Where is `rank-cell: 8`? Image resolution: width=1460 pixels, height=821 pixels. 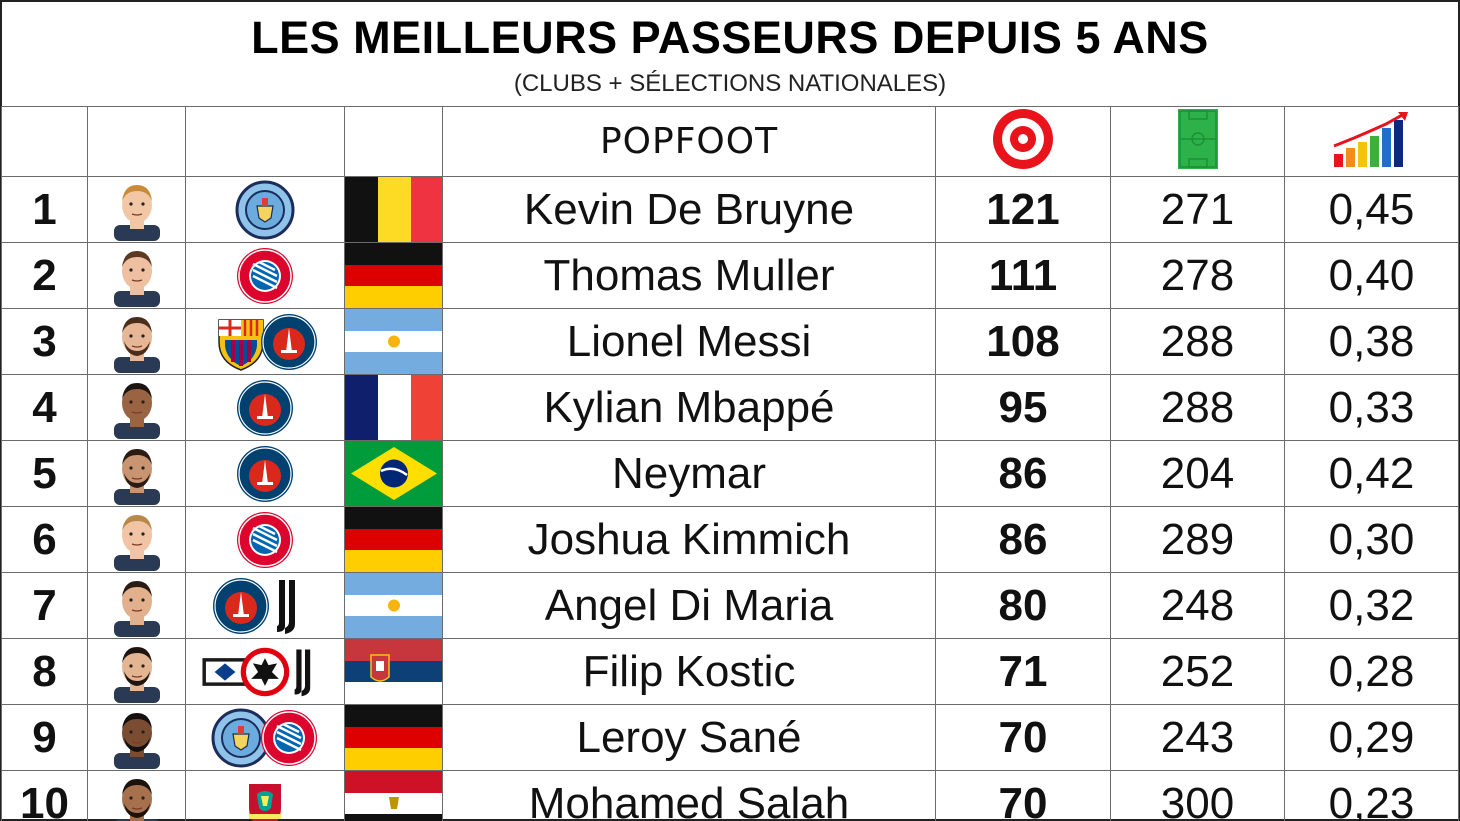
rank-cell: 8 is located at coordinates (44, 671).